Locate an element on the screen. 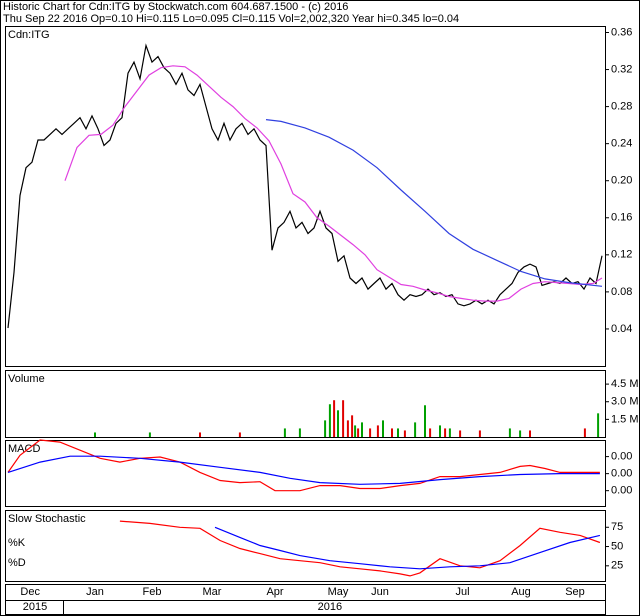  y-tick-label: 3.0 M is located at coordinates (625, 402).